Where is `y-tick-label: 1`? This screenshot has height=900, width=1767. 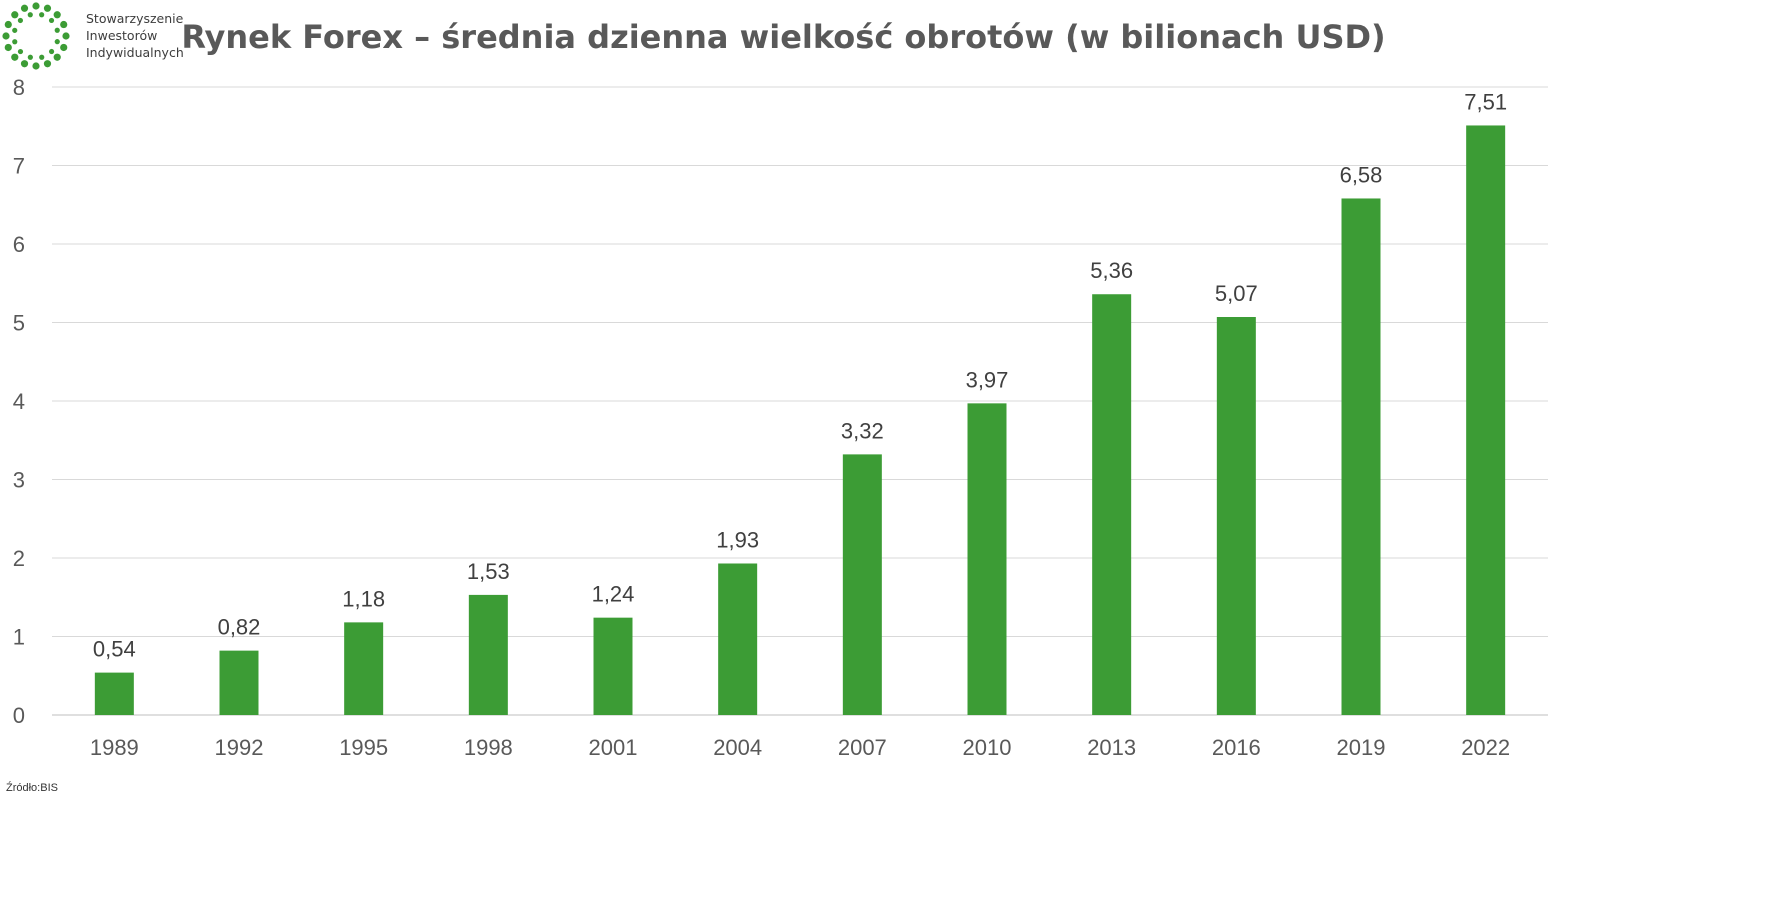
y-tick-label: 1 is located at coordinates (19, 637).